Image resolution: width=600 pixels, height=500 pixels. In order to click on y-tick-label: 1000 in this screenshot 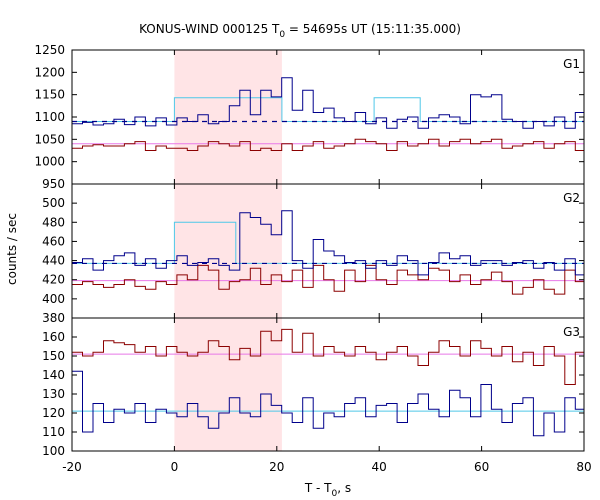, I will do `click(49, 162)`.